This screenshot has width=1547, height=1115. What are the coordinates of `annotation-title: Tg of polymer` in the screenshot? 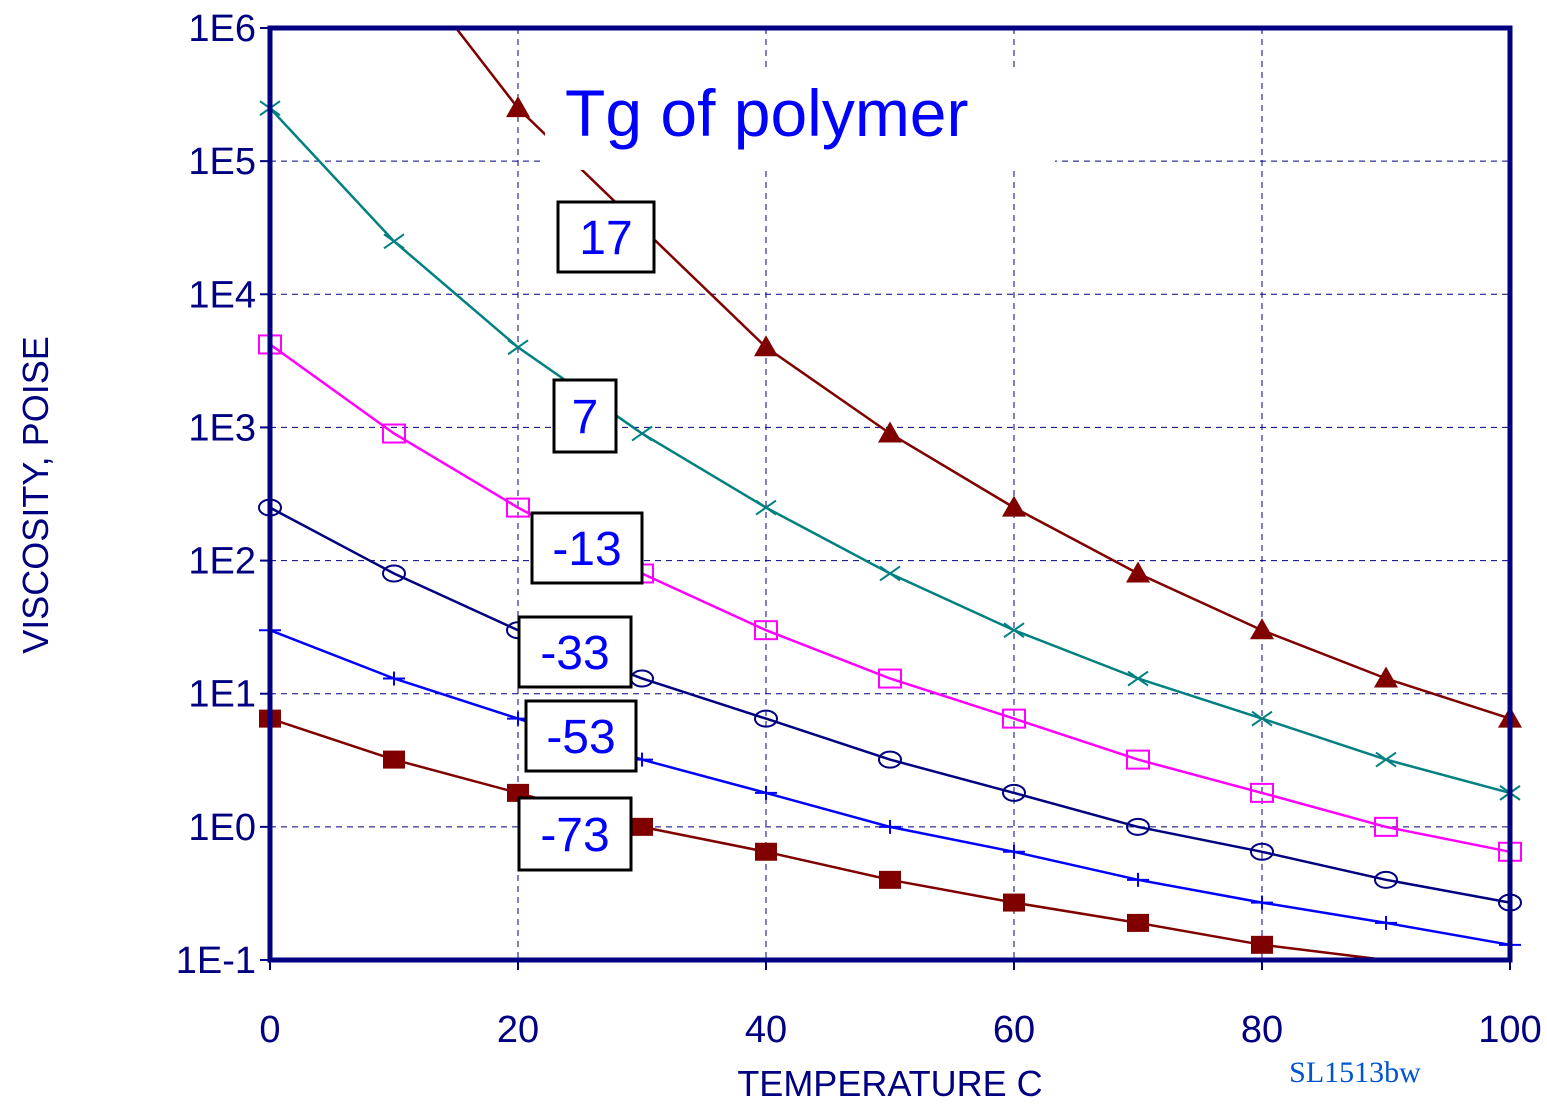 It's located at (766, 113).